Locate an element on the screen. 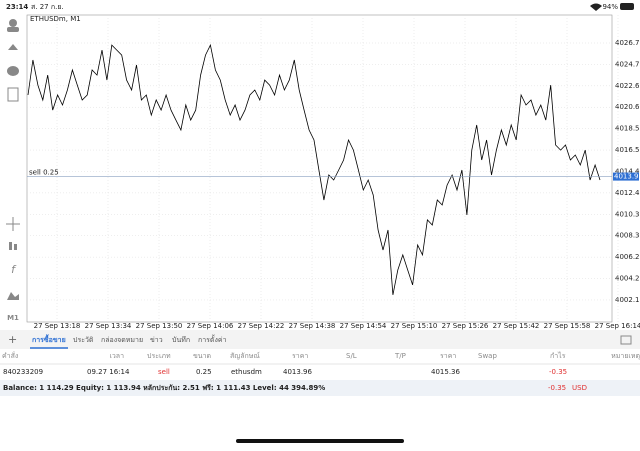  tab: การตั้งค่า is located at coordinates (212, 338).